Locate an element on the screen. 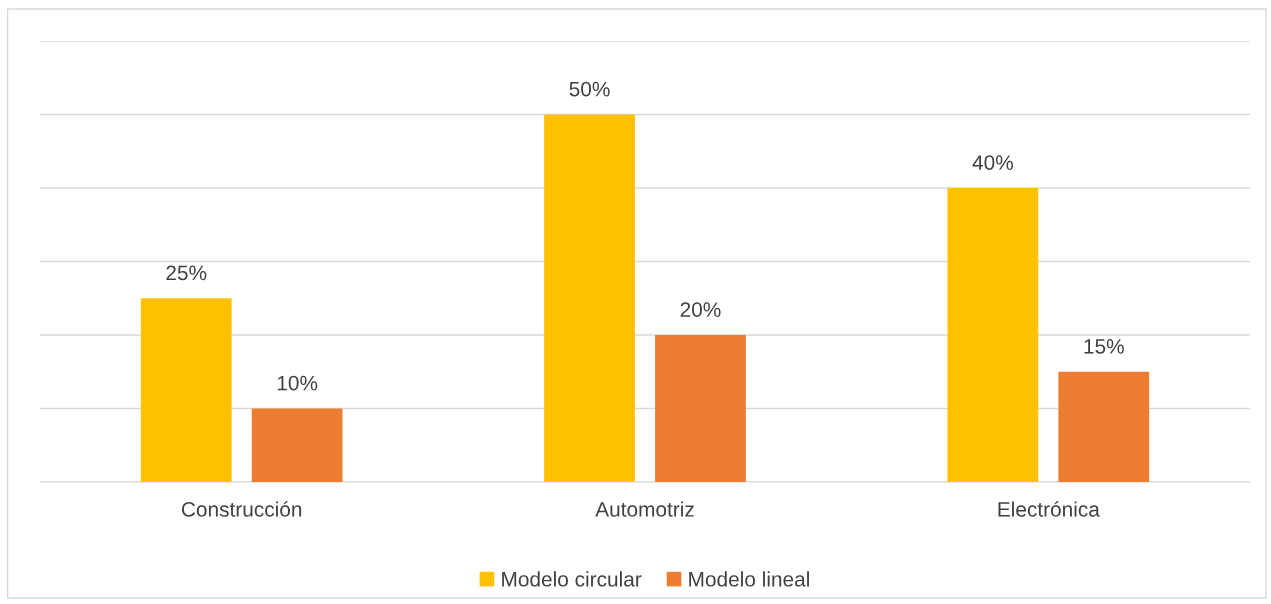 The image size is (1271, 604). data-label: 25% is located at coordinates (186, 273).